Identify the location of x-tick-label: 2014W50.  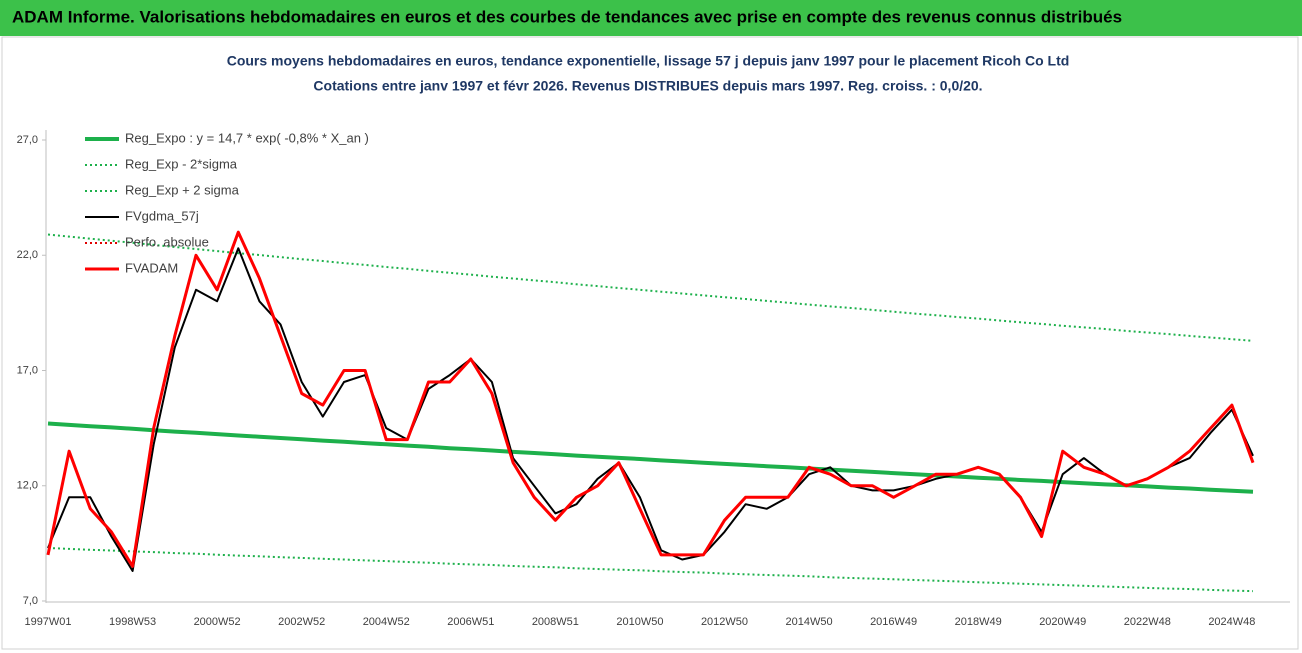
(809, 622).